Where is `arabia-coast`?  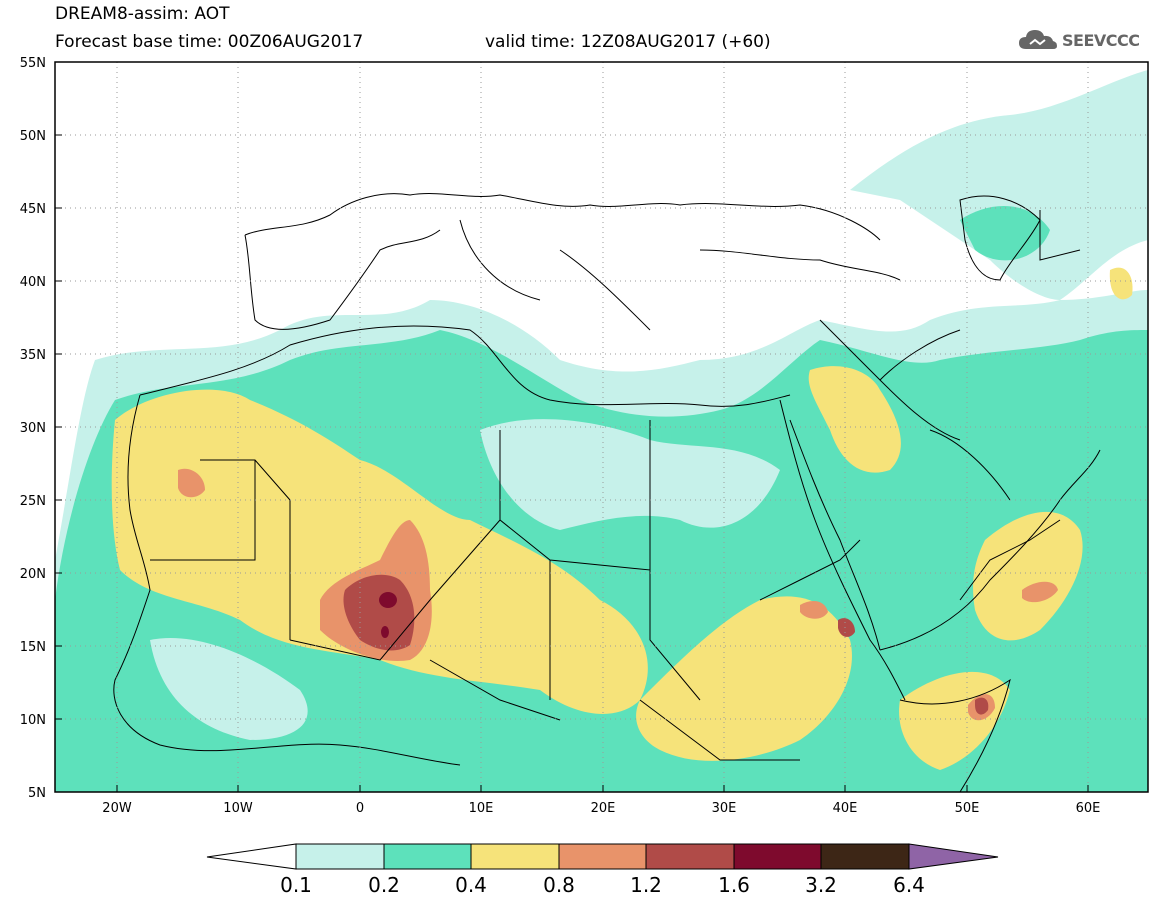
arabia-coast is located at coordinates (990, 540).